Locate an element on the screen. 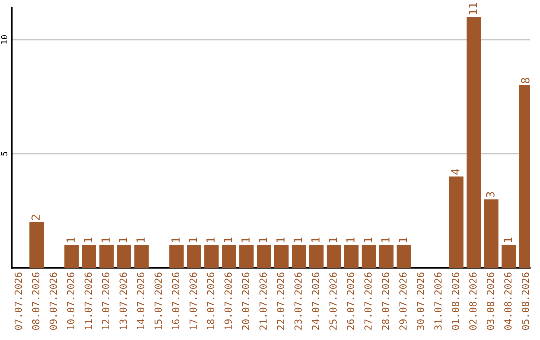 The width and height of the screenshot is (540, 340). data-label: 2 is located at coordinates (36, 217).